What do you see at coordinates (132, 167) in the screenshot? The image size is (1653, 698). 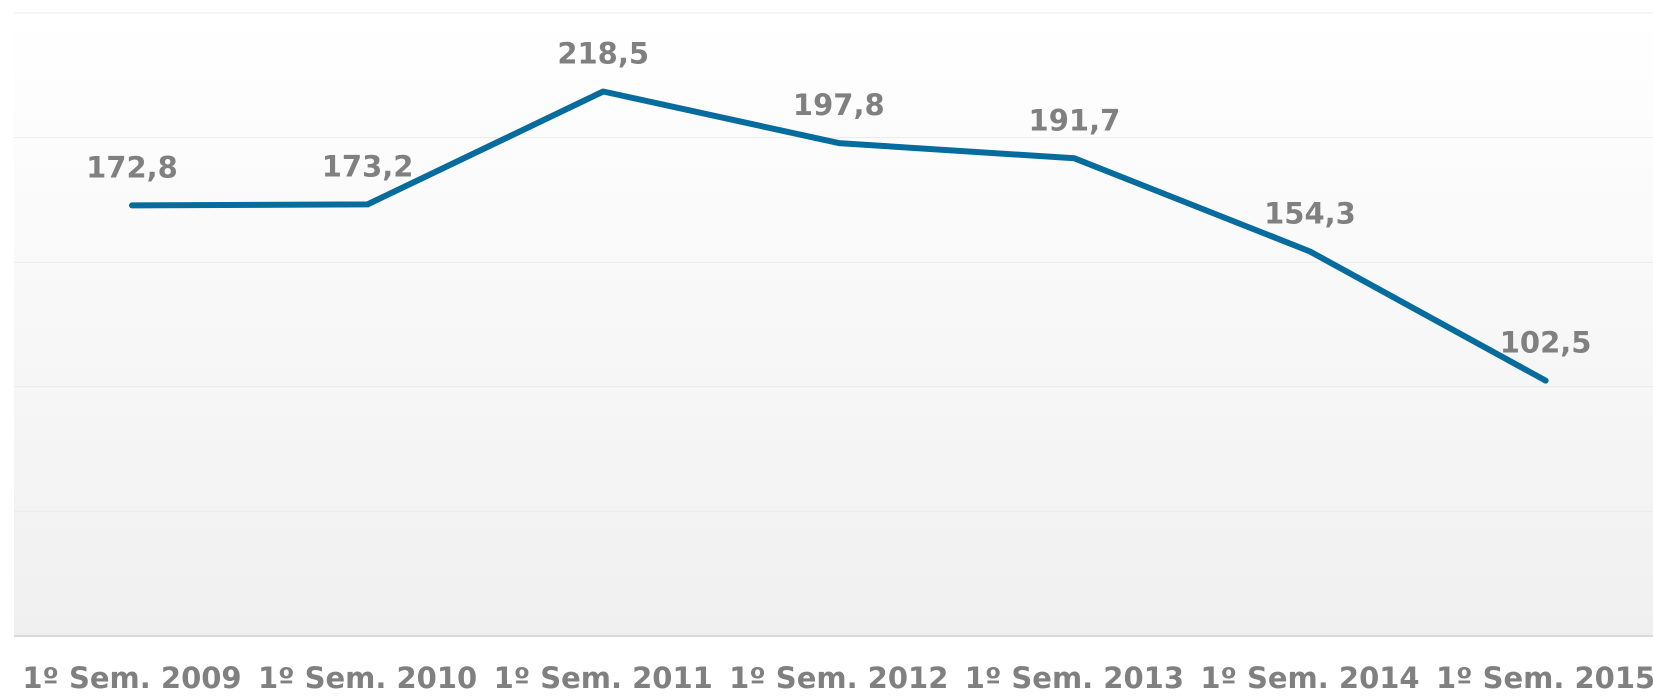 I see `data-label: 172,8` at bounding box center [132, 167].